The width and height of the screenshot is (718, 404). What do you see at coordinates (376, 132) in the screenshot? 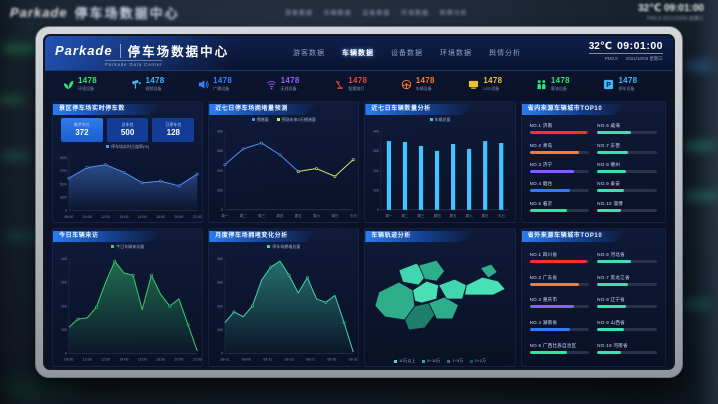
I see `svg-text: 400` at bounding box center [376, 132].